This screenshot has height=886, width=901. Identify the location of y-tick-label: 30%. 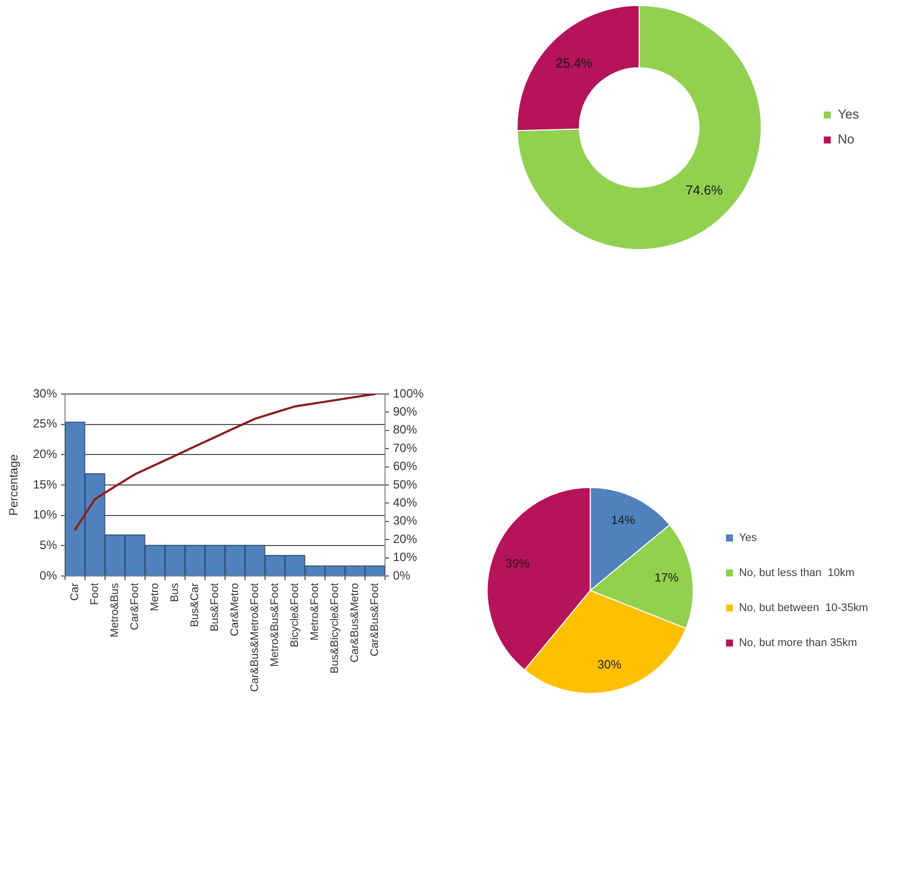
(45, 393).